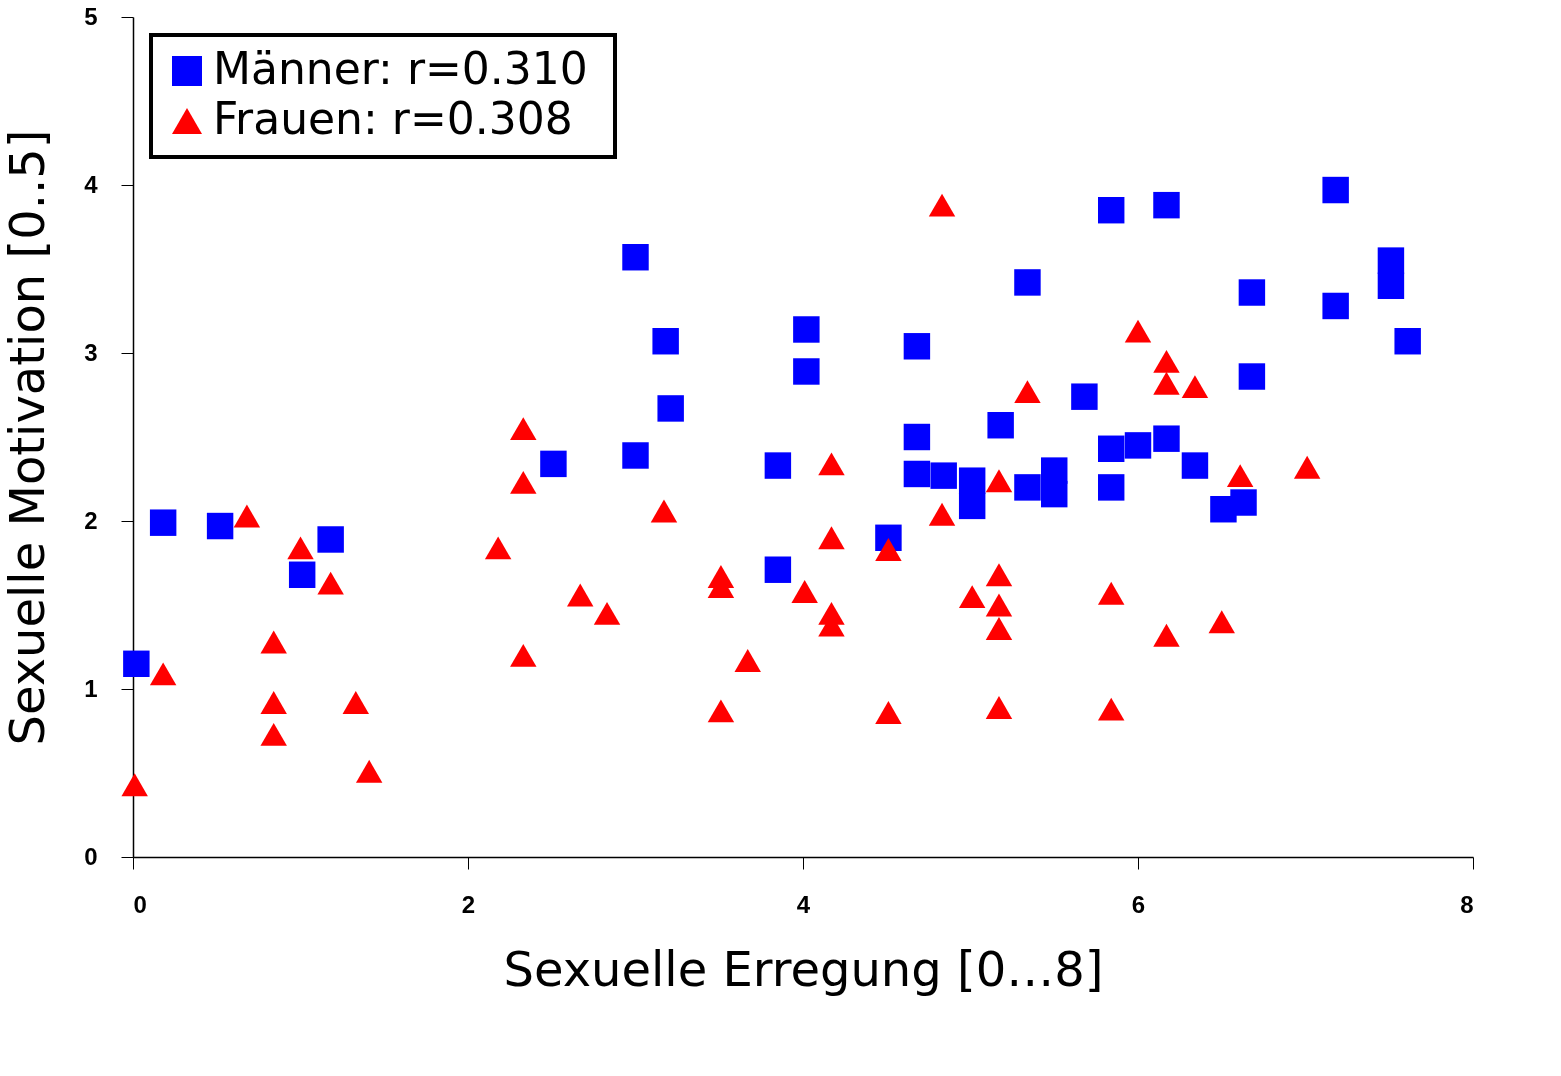 Image resolution: width=1561 pixels, height=1076 pixels. I want to click on y-tick-label: 3, so click(91, 352).